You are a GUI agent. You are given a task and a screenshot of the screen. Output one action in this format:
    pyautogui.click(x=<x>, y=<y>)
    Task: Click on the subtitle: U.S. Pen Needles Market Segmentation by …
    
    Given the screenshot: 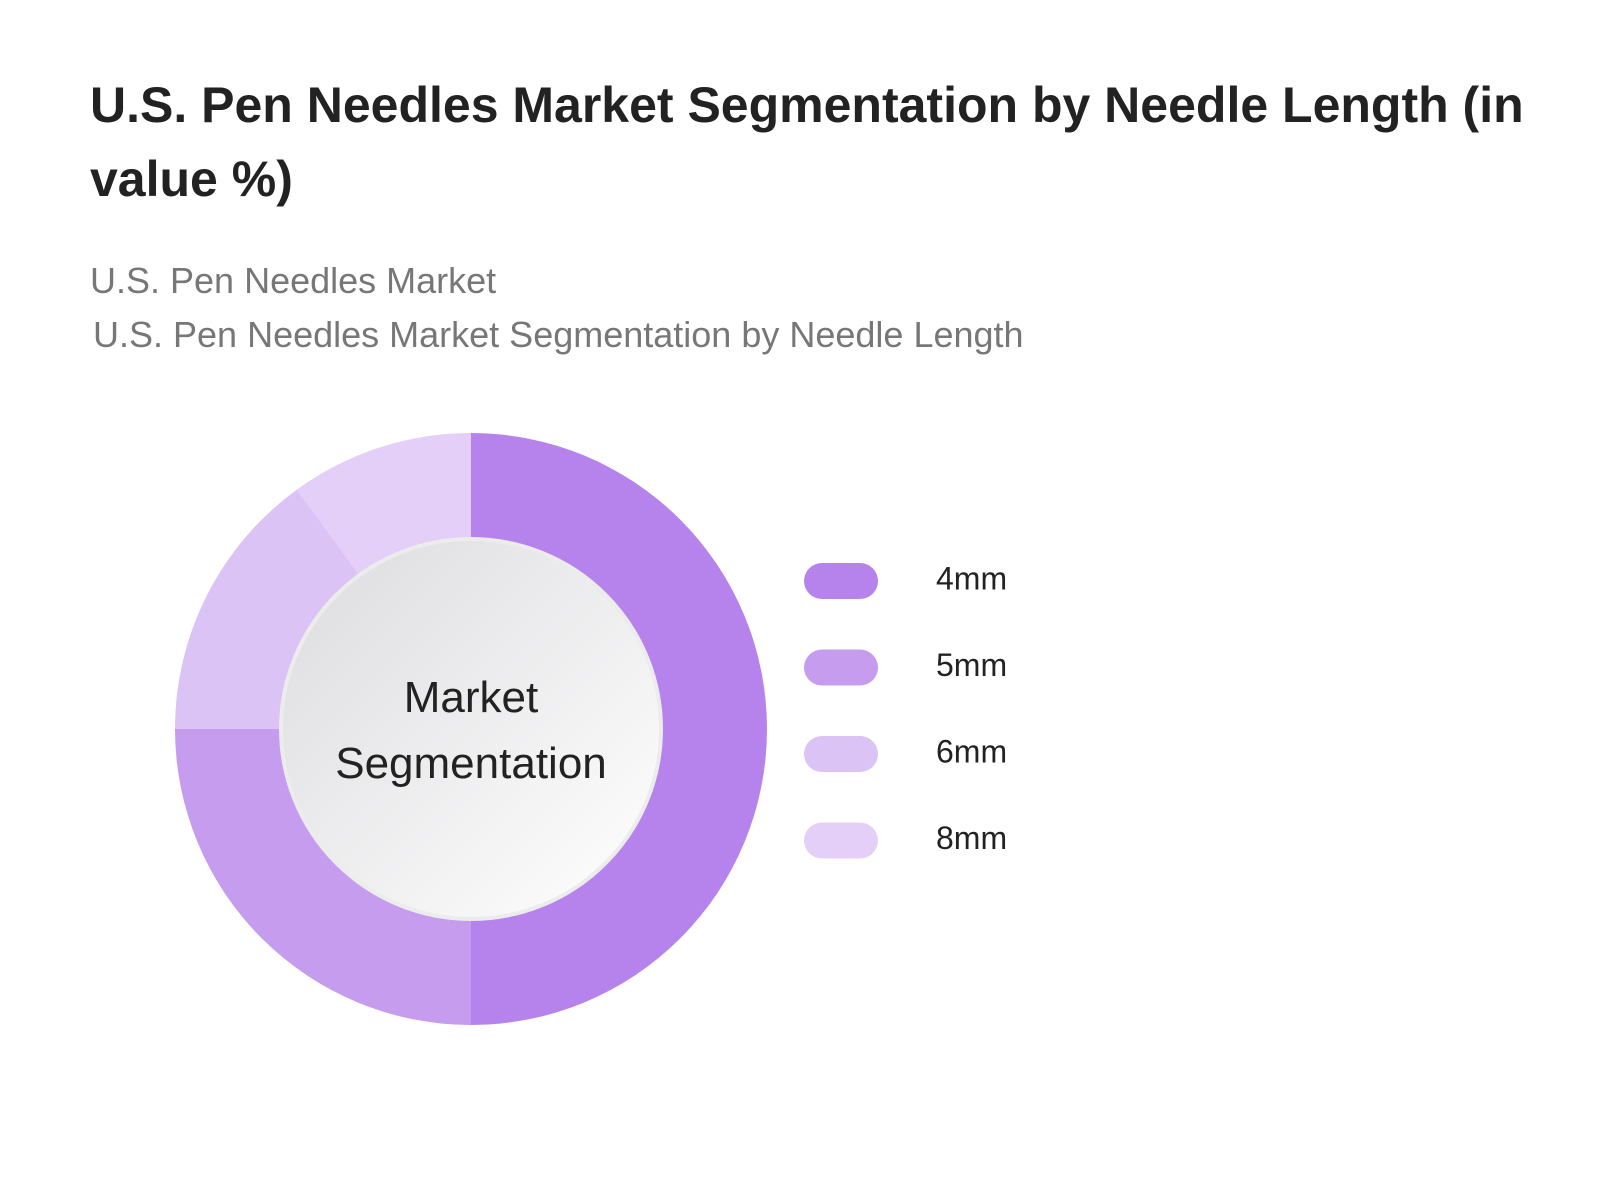 What is the action you would take?
    pyautogui.click(x=558, y=334)
    